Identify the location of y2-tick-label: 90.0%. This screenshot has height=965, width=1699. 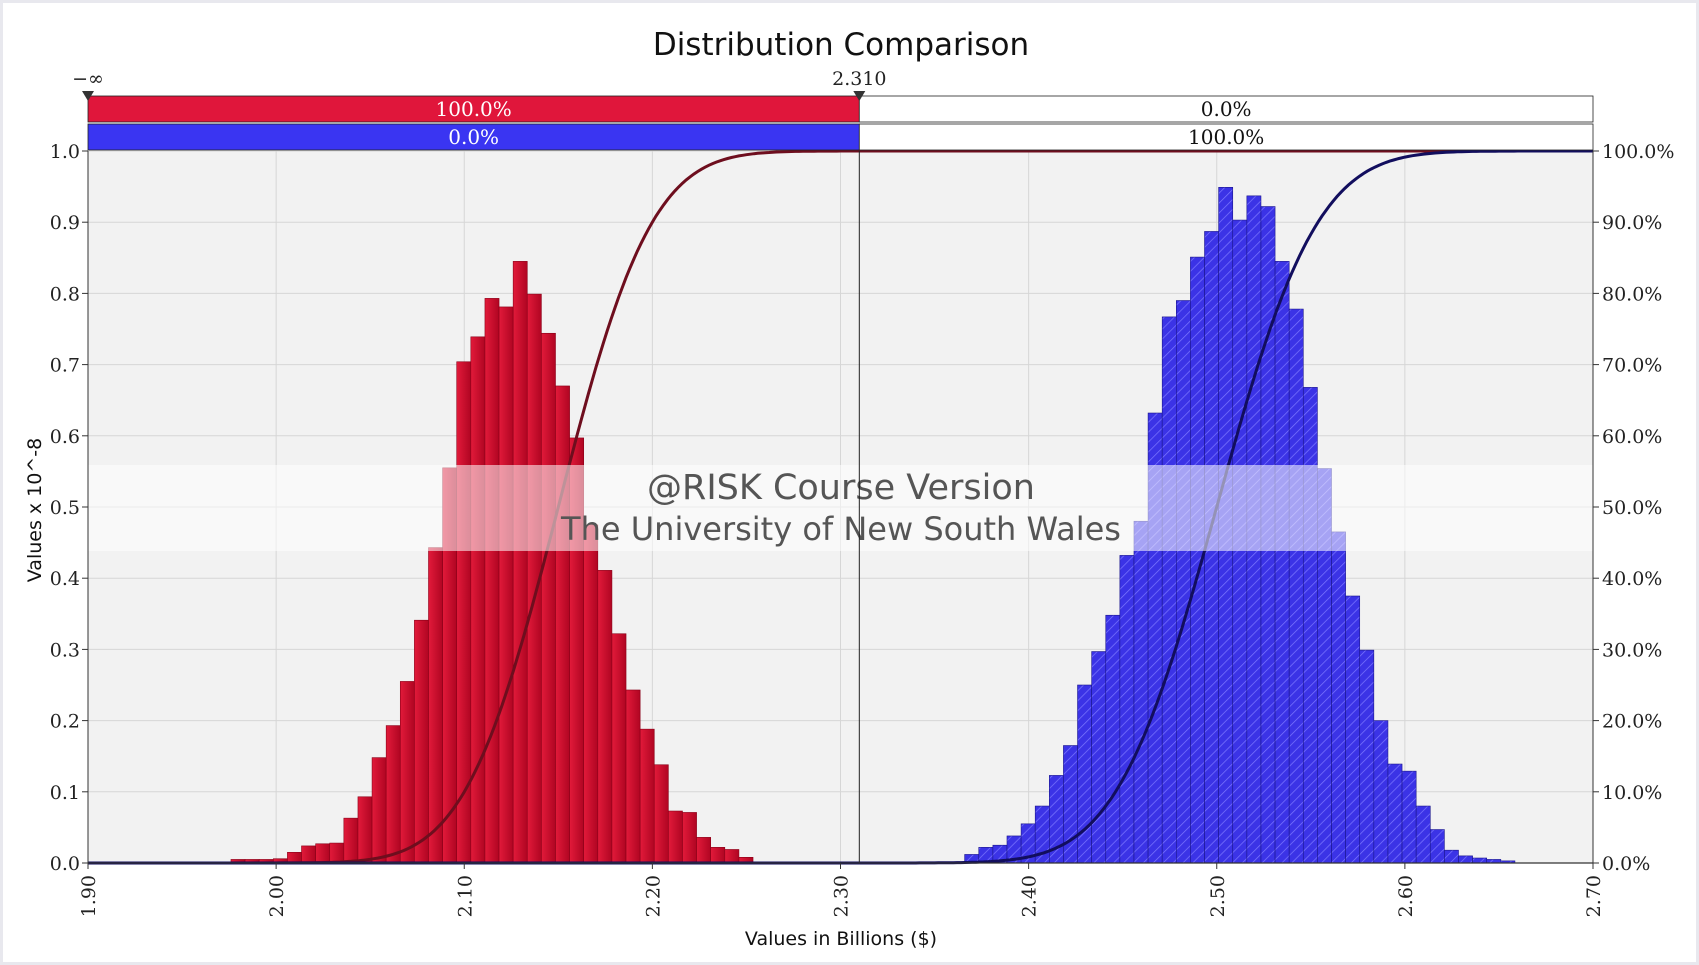
(1632, 223).